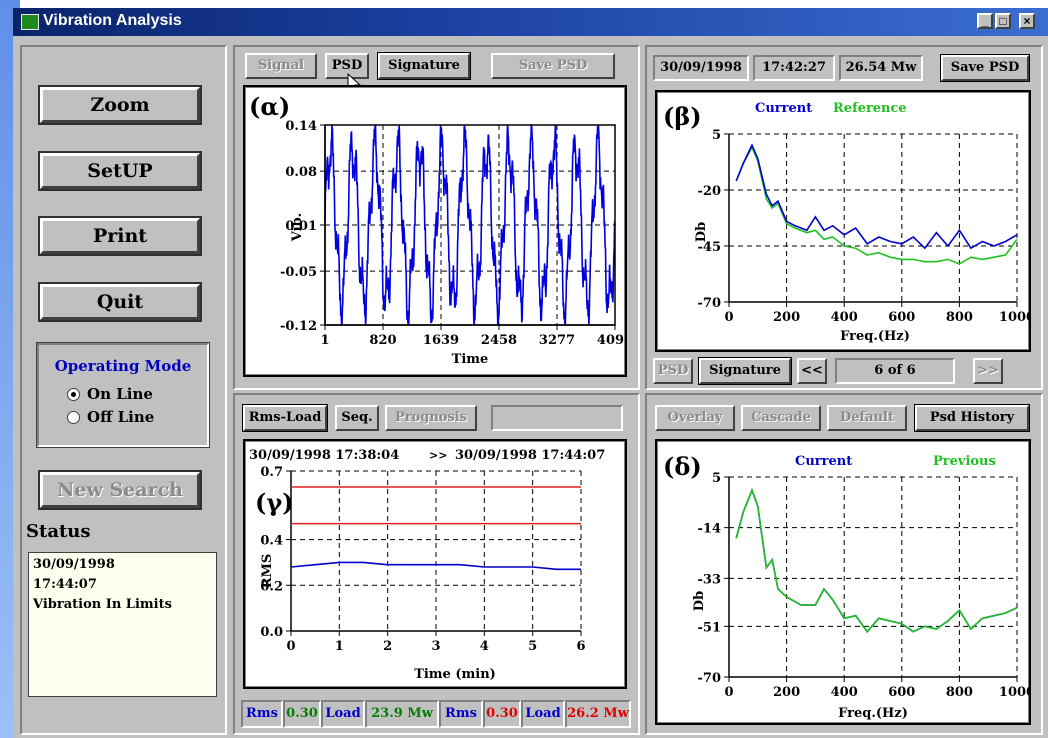 The image size is (1048, 738). I want to click on save-psd-button: Save PSD, so click(553, 66).